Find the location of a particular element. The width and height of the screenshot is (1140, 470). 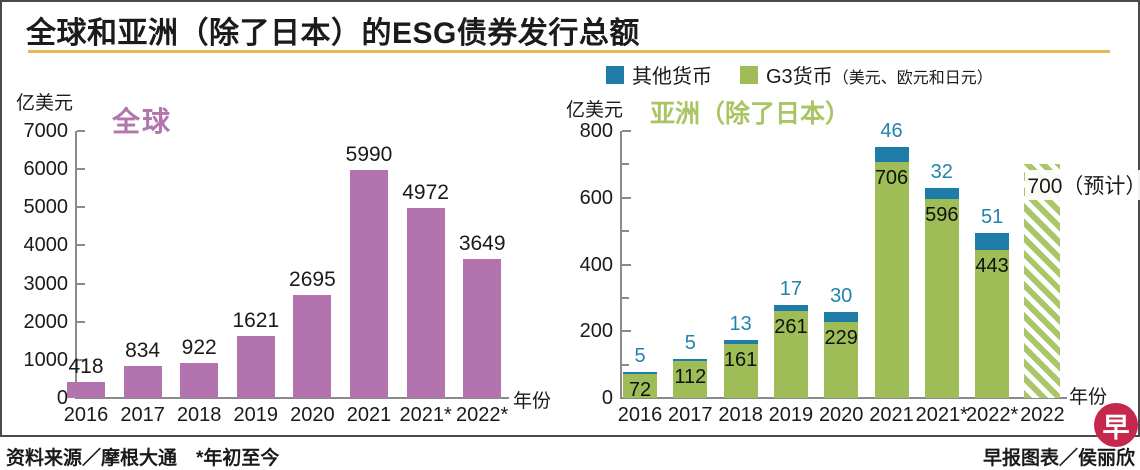

asia-xtick-label: 2022 is located at coordinates (1042, 415).